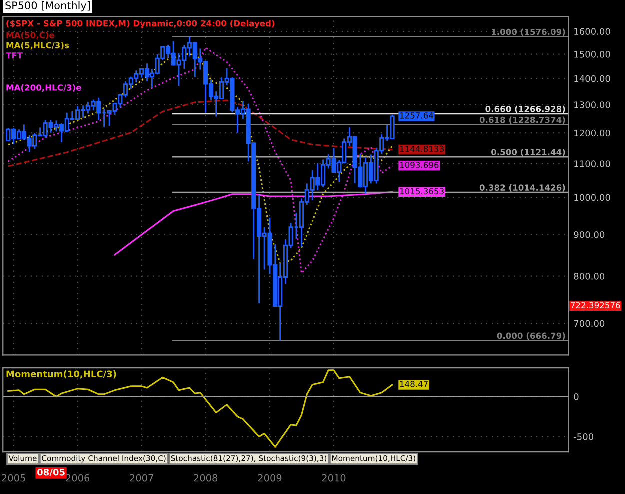  What do you see at coordinates (584, 437) in the screenshot?
I see `y-tick-label: -500` at bounding box center [584, 437].